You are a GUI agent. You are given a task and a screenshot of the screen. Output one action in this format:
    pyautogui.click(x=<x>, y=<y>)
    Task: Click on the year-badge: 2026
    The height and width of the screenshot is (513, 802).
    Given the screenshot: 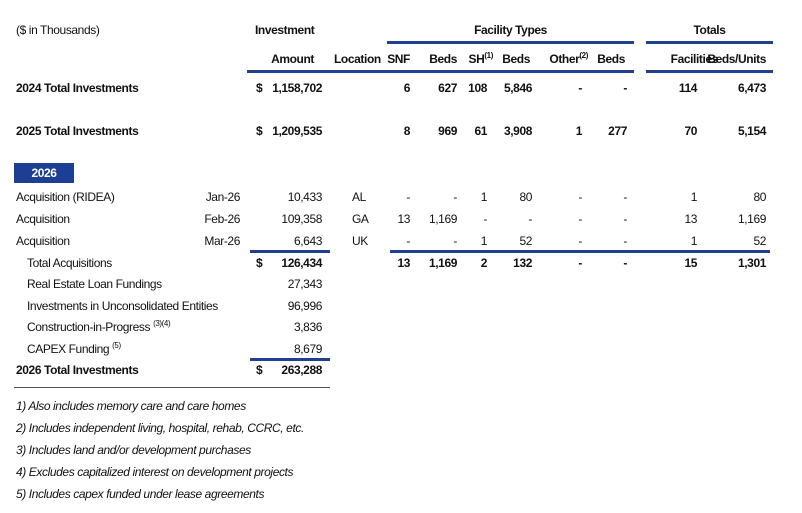 What is the action you would take?
    pyautogui.click(x=44, y=173)
    